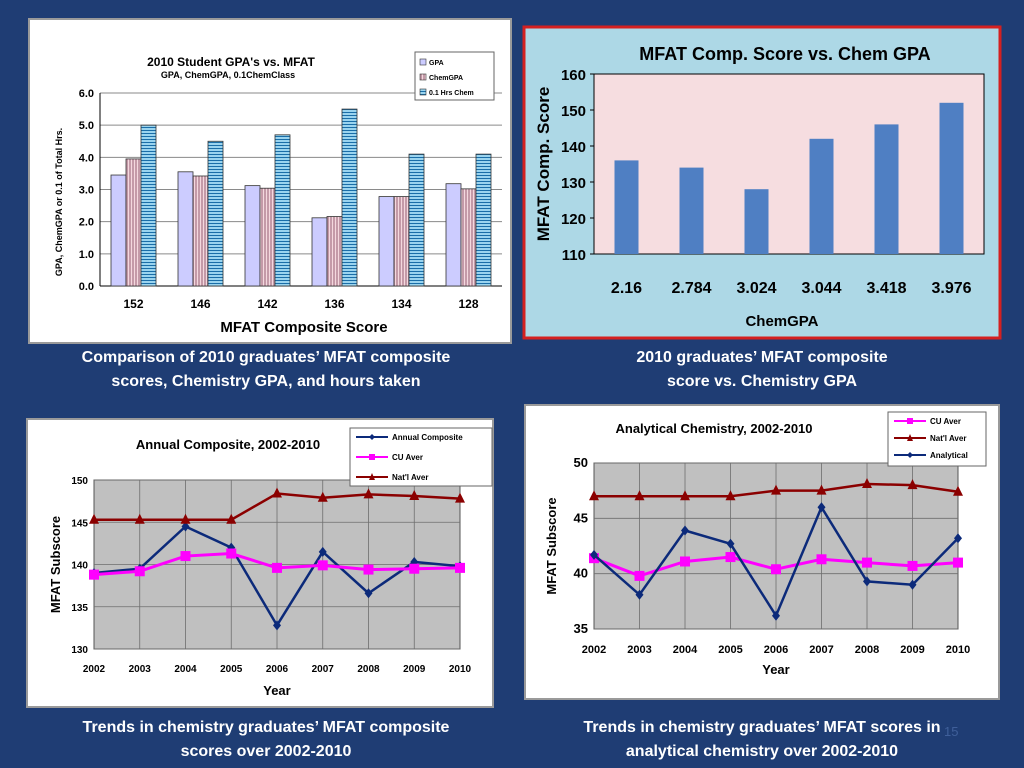 The width and height of the screenshot is (1024, 768). I want to click on x-tick-label: 146, so click(200, 304).